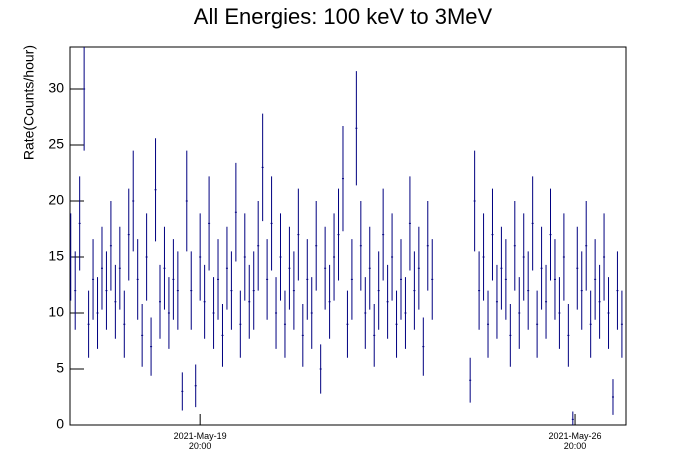  Describe the element at coordinates (56, 144) in the screenshot. I see `y-tick-label: 25` at that location.